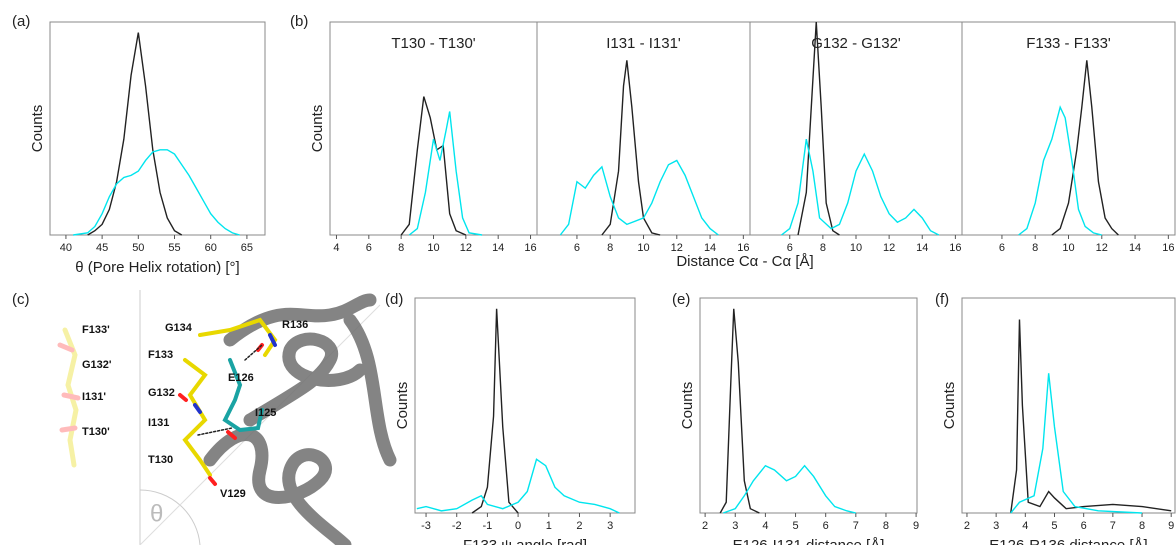 The height and width of the screenshot is (545, 1176). Describe the element at coordinates (227, 417) in the screenshot. I see `molecule-render` at that location.